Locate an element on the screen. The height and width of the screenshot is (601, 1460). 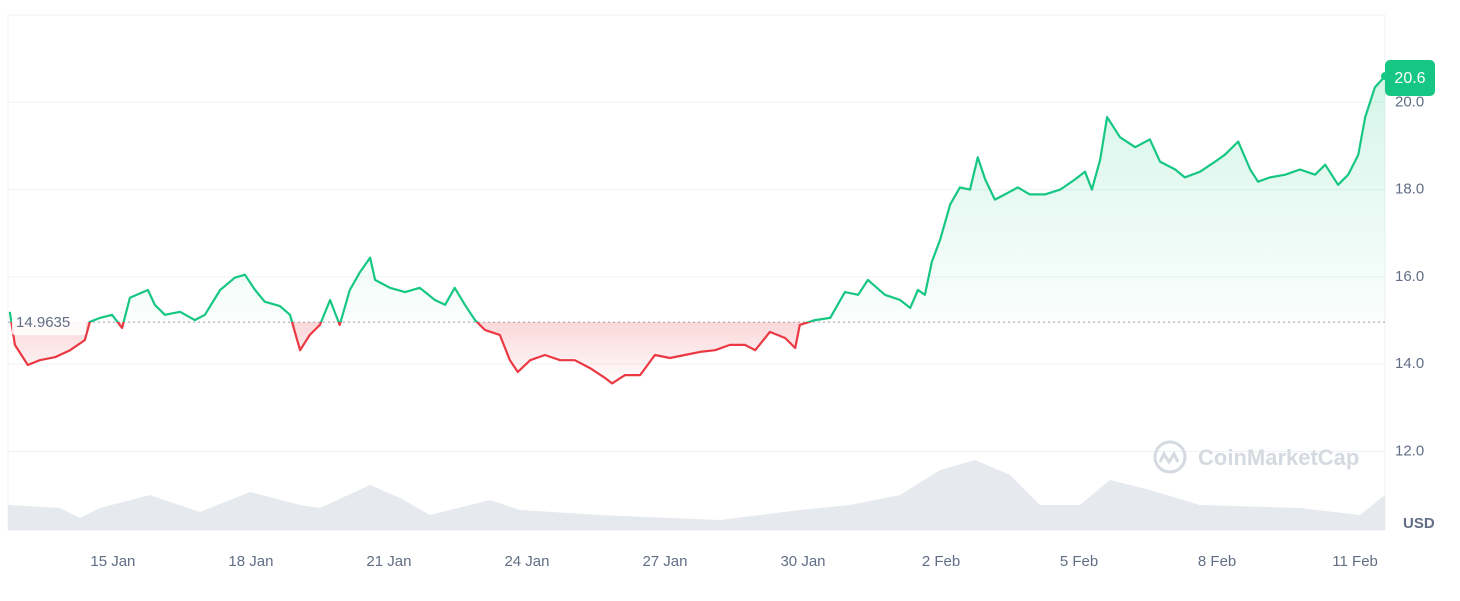
x-tick-label: 24 Jan is located at coordinates (526, 561).